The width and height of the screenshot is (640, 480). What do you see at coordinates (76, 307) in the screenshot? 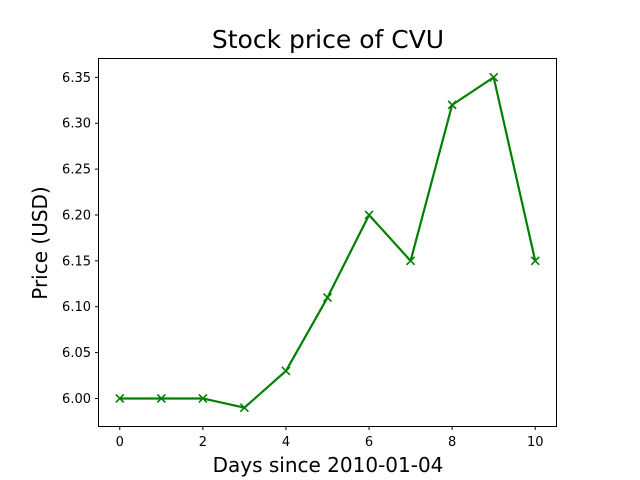
I see `y-tick-label: 6.10` at bounding box center [76, 307].